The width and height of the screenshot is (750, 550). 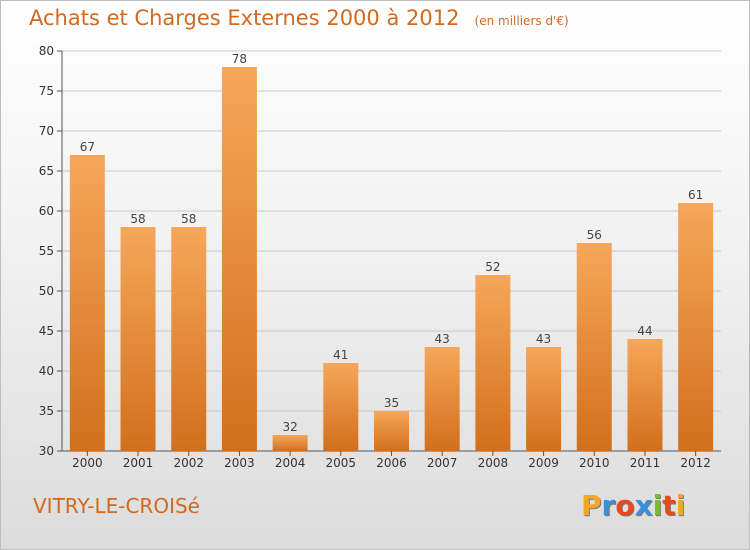 I want to click on data-label: 32, so click(x=289, y=427).